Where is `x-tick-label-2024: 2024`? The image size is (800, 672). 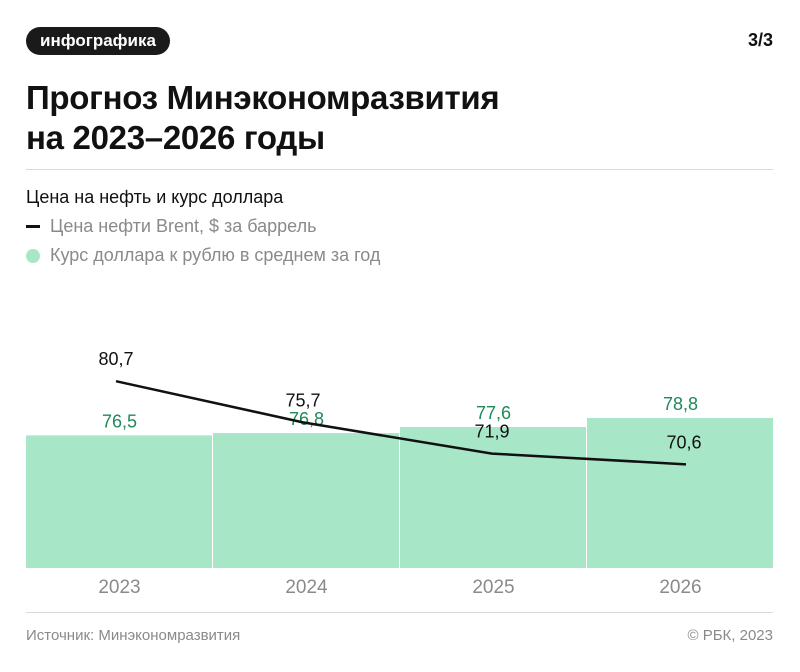
x-tick-label-2024: 2024 is located at coordinates (306, 587).